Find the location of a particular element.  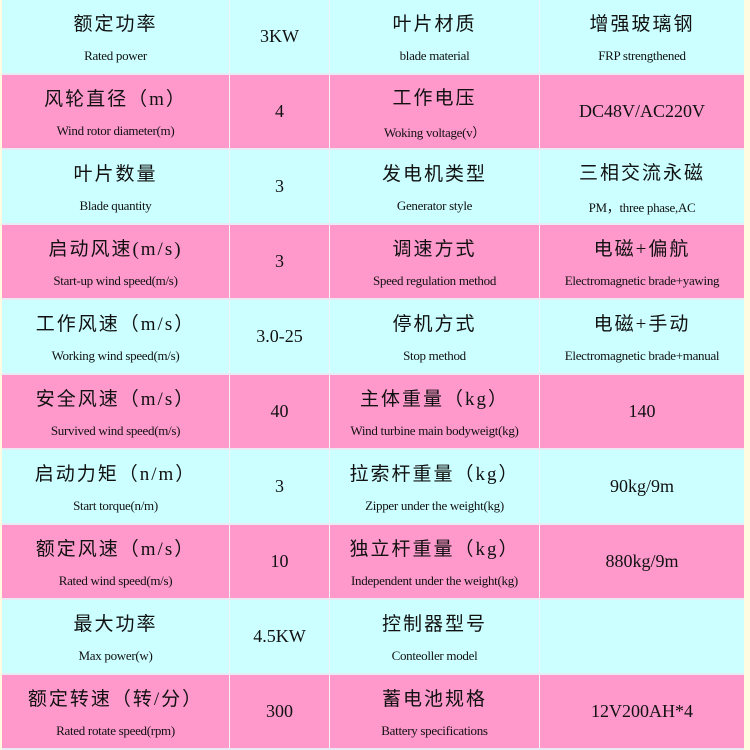

table-cell: 90kg/9m is located at coordinates (642, 486).